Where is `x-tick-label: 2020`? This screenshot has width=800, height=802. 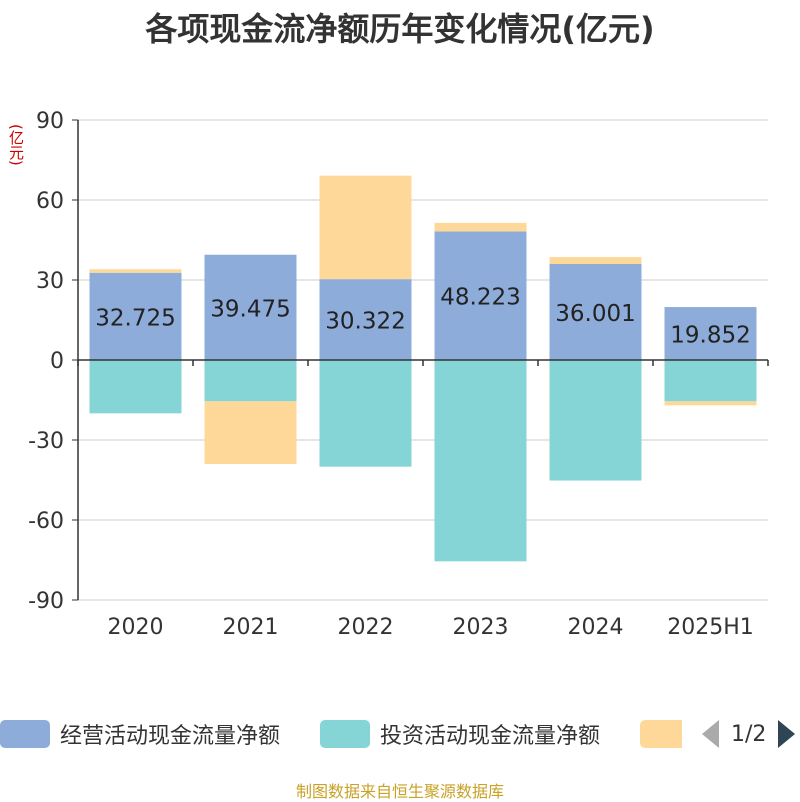 x-tick-label: 2020 is located at coordinates (136, 627).